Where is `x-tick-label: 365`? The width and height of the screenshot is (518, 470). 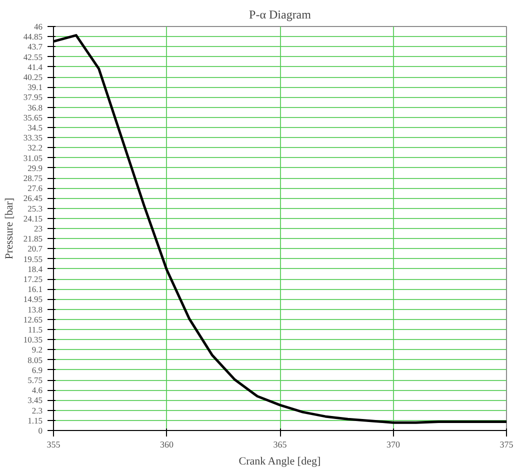
x-tick-label: 365 is located at coordinates (280, 445).